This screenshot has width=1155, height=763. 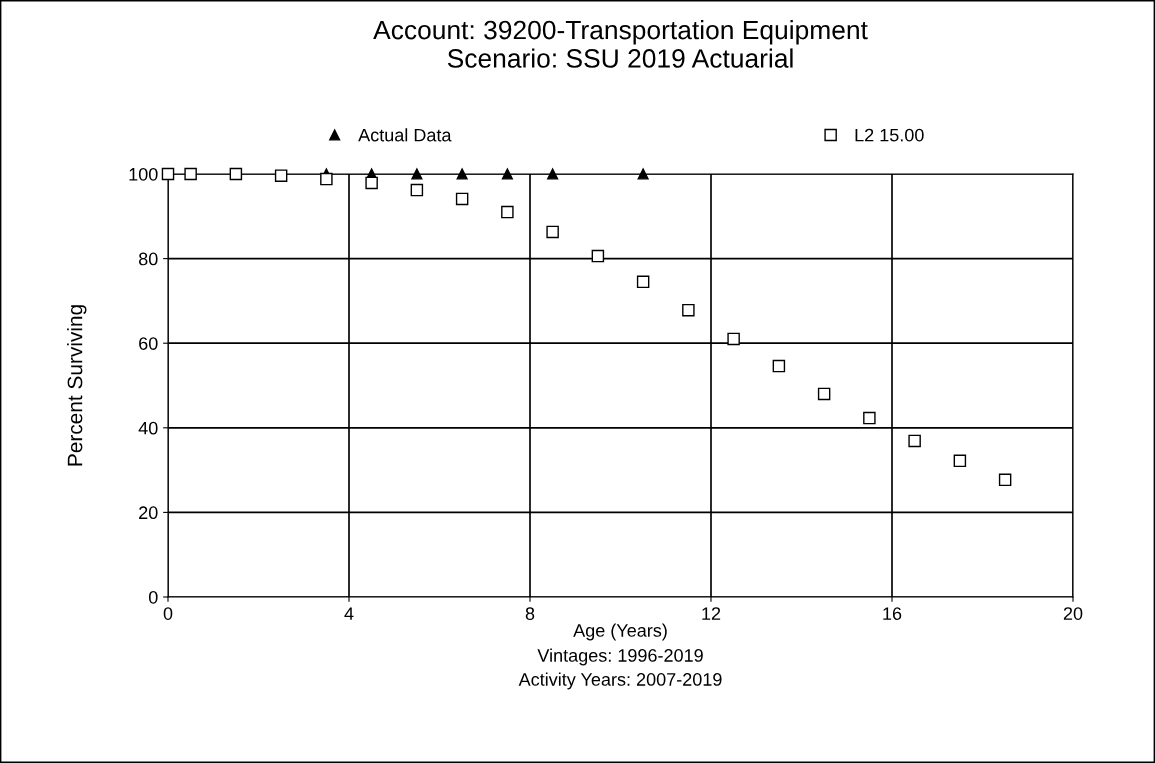 I want to click on chart-title: Account: 39200-Transportation Equipment Scenario: SSU 2019 Actuarial, so click(x=620, y=44).